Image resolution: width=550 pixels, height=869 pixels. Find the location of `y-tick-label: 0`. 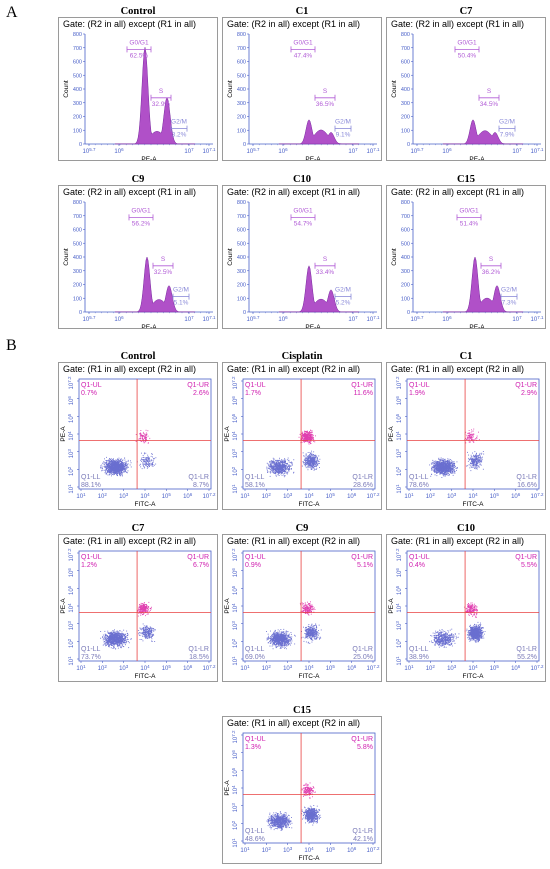

y-tick-label: 0 is located at coordinates (80, 145).